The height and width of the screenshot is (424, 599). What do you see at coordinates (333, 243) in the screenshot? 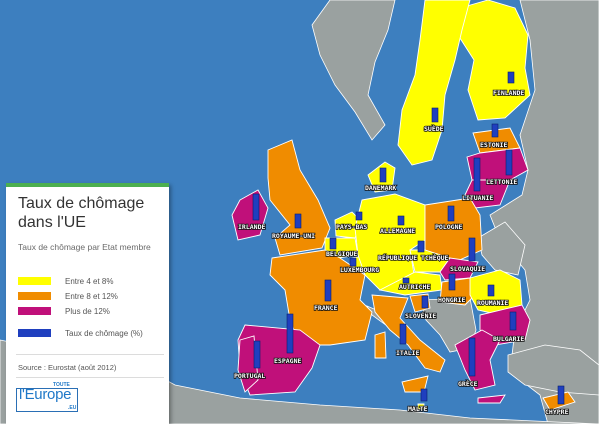
I see `bar-belgique` at bounding box center [333, 243].